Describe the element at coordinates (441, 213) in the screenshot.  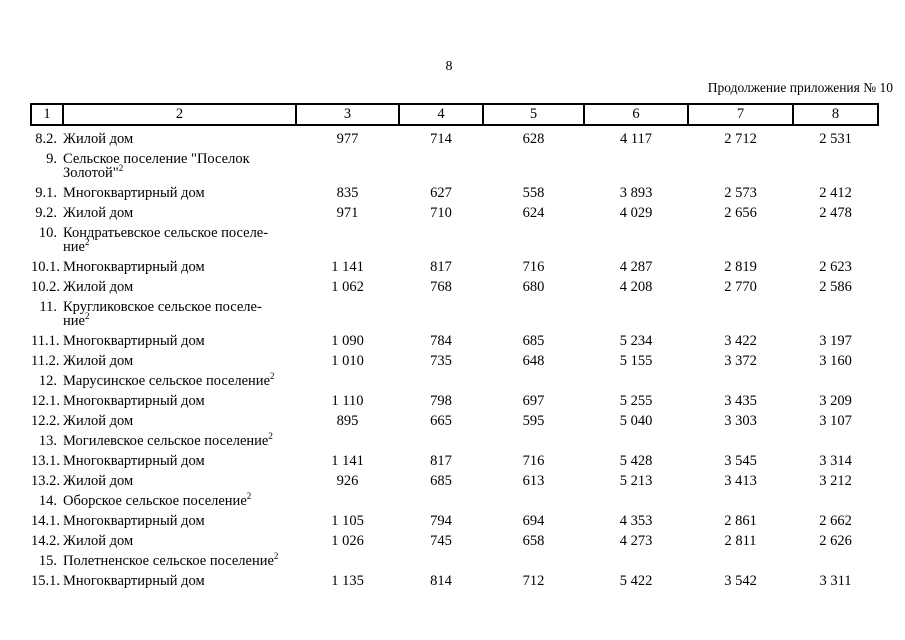
I see `row-value: 710` at that location.